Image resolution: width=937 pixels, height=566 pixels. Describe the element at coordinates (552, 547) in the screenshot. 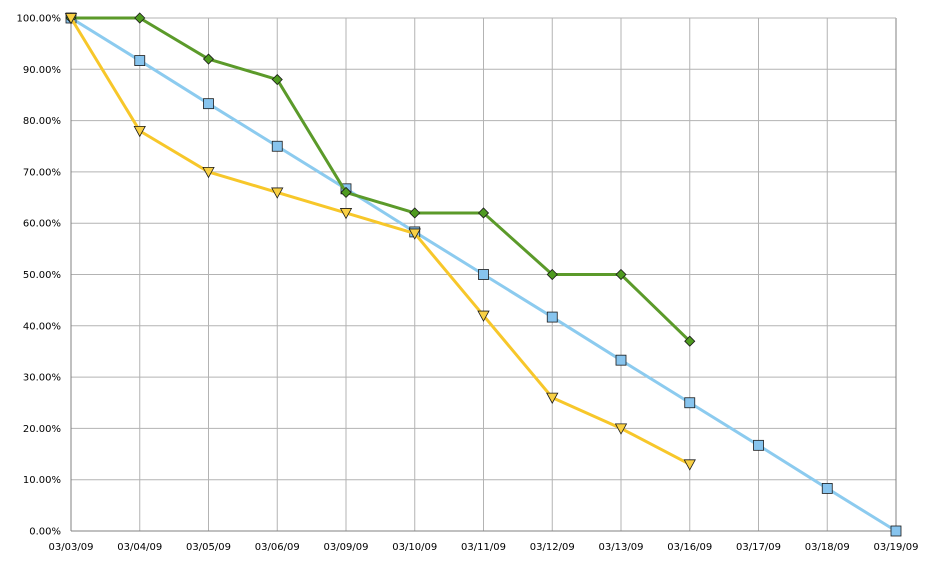

I see `x-tick-label: 03/12/09` at that location.